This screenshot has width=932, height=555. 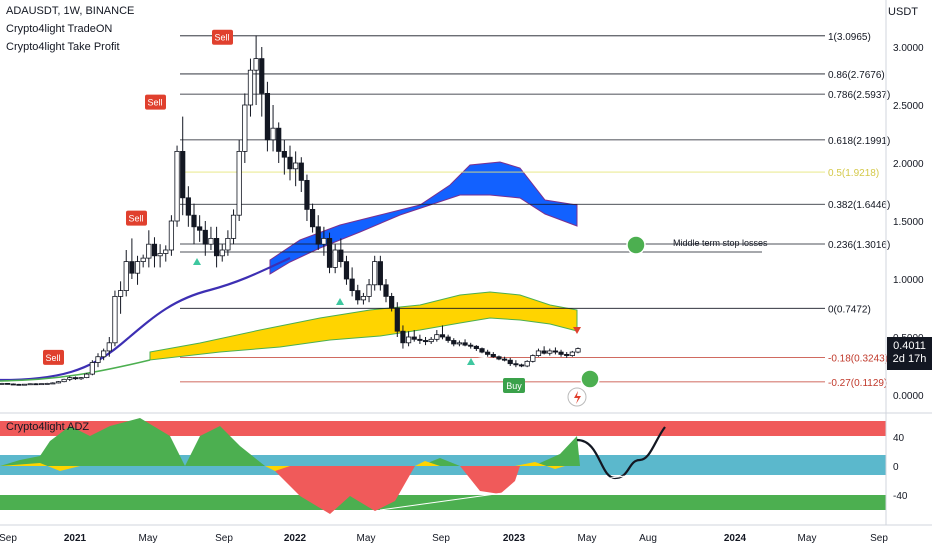 I want to click on blue-cloud-band, so click(x=423, y=218).